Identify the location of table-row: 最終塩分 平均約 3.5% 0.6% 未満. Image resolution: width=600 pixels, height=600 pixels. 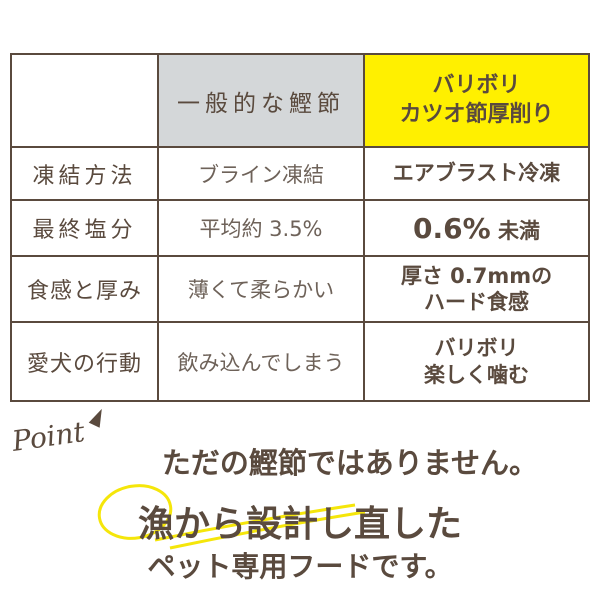
(300, 228).